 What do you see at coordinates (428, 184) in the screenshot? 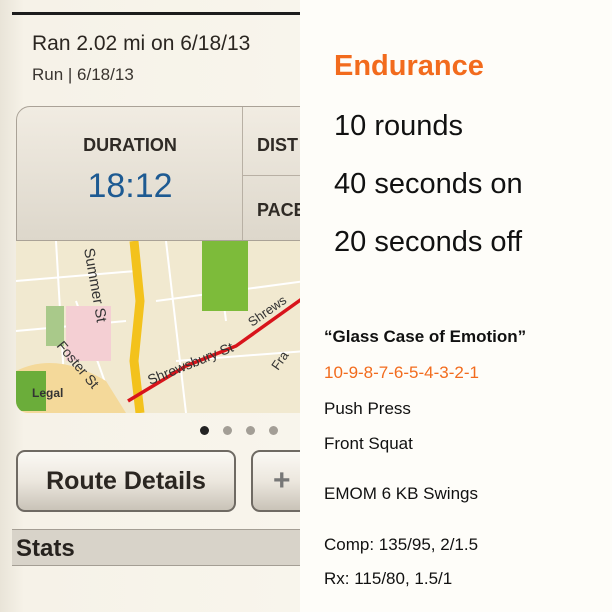
I see `workout-line: 40 seconds on` at bounding box center [428, 184].